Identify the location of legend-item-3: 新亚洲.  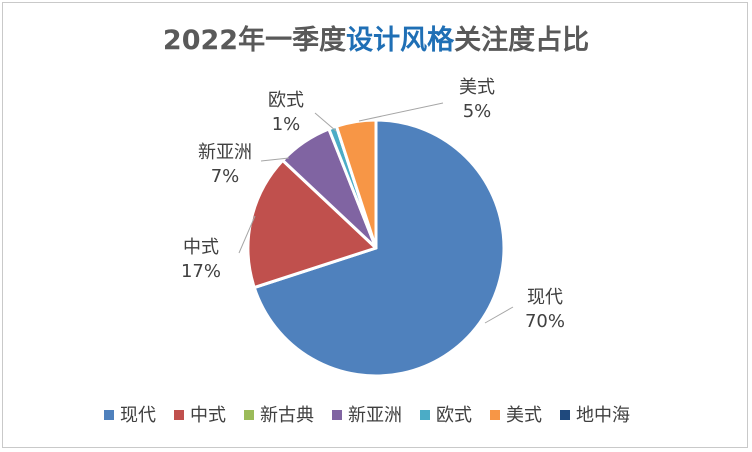
(367, 415).